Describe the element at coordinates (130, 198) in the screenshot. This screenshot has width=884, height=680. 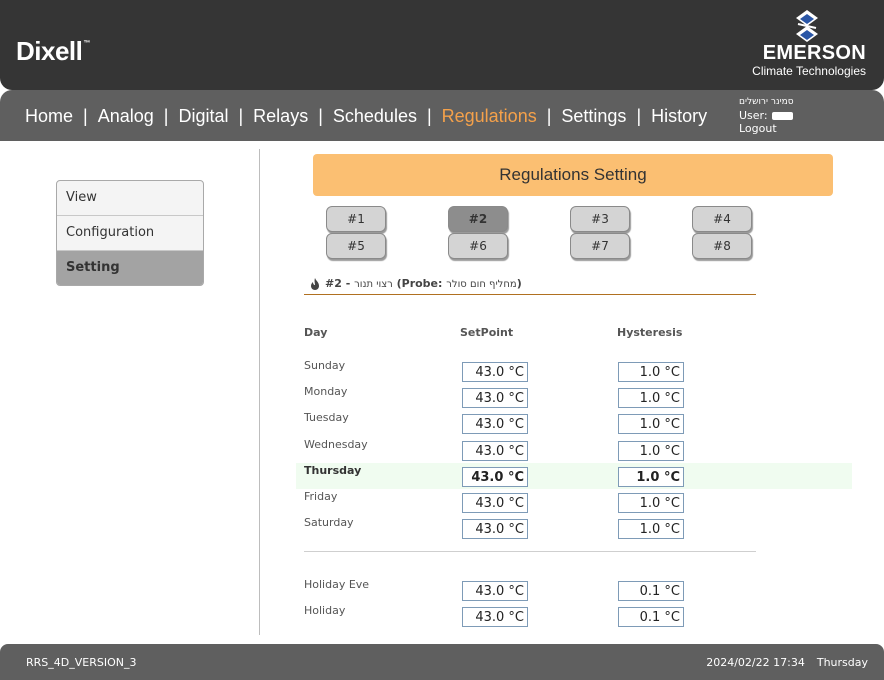
I see `sidebar-item-view: View` at that location.